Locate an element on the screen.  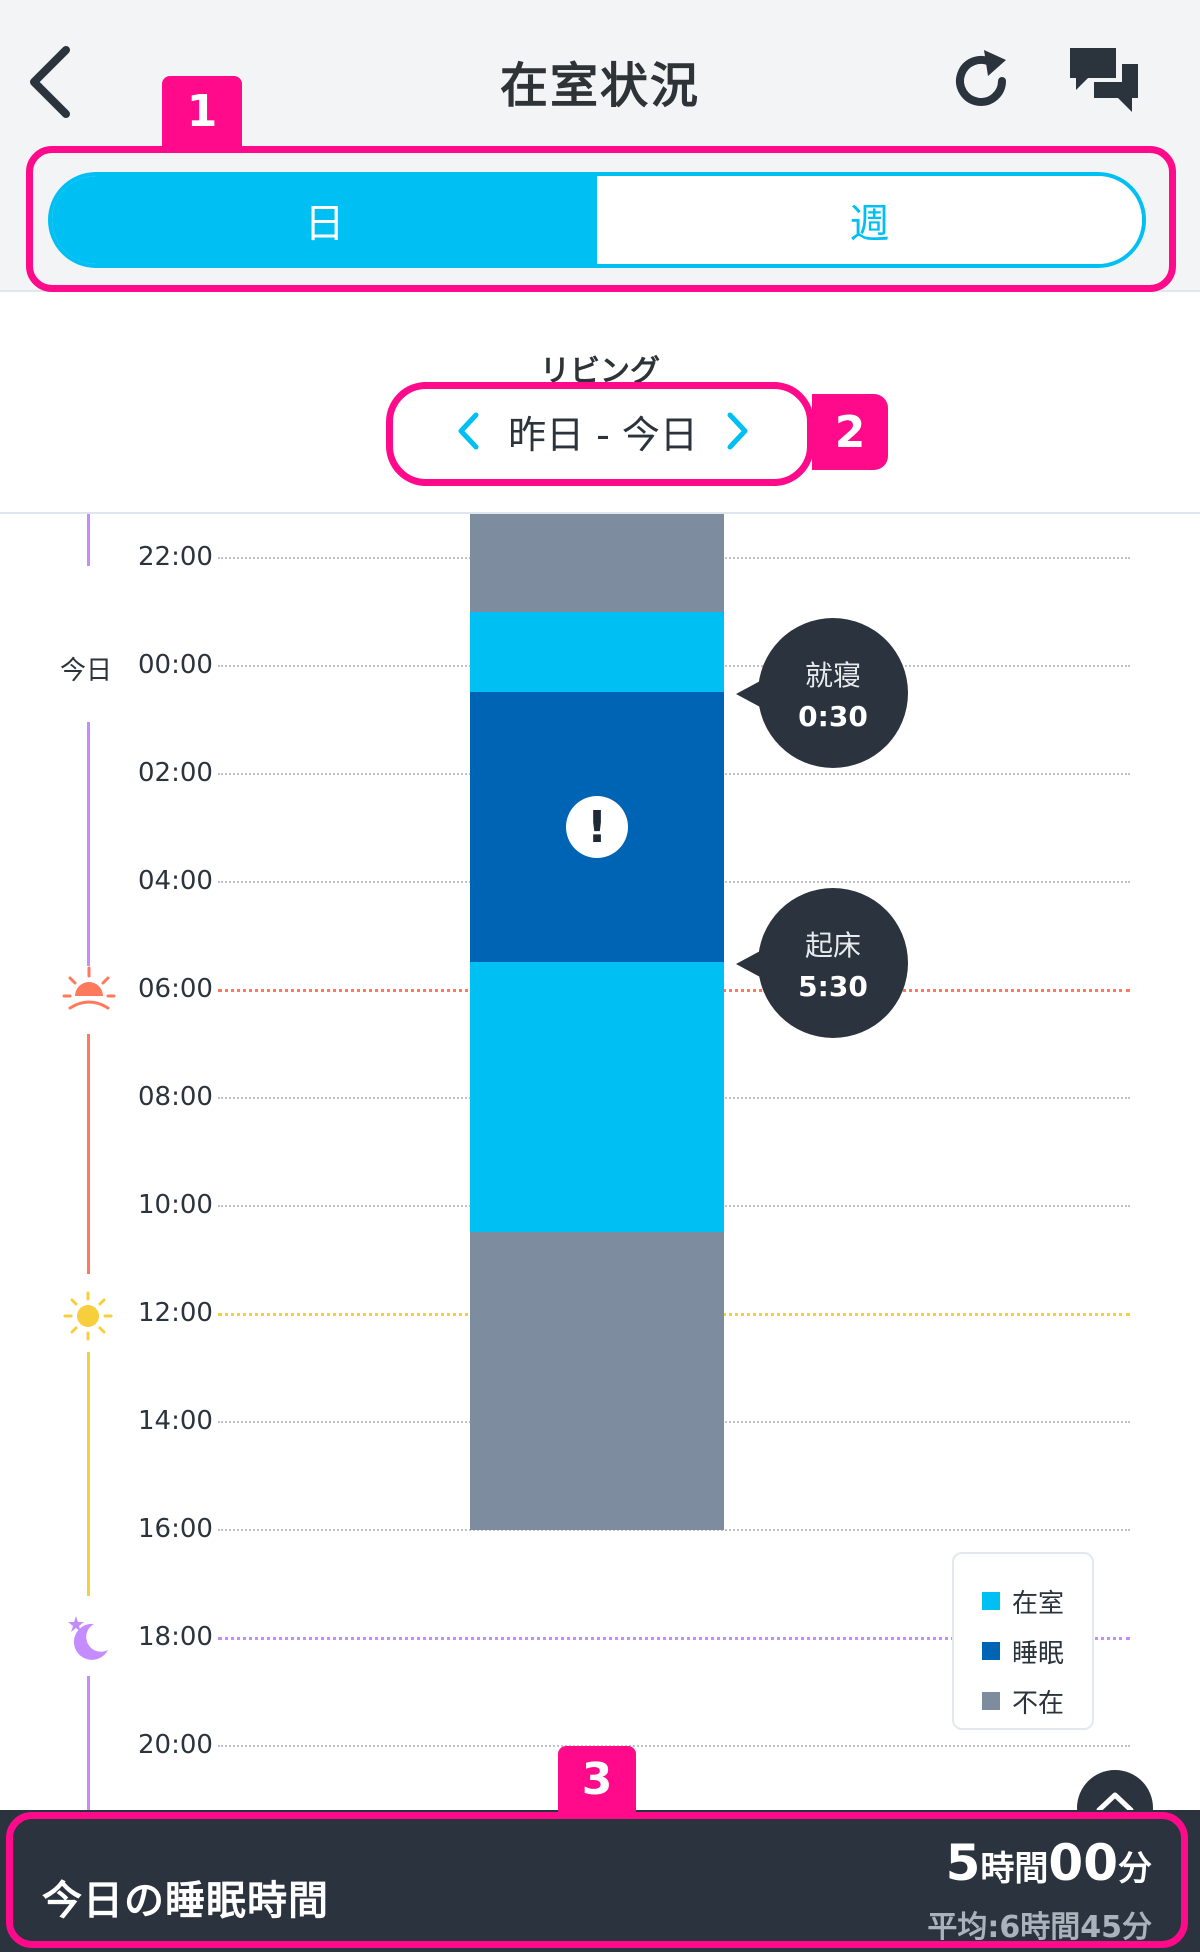
sleep-hours: 5 is located at coordinates (963, 1863).